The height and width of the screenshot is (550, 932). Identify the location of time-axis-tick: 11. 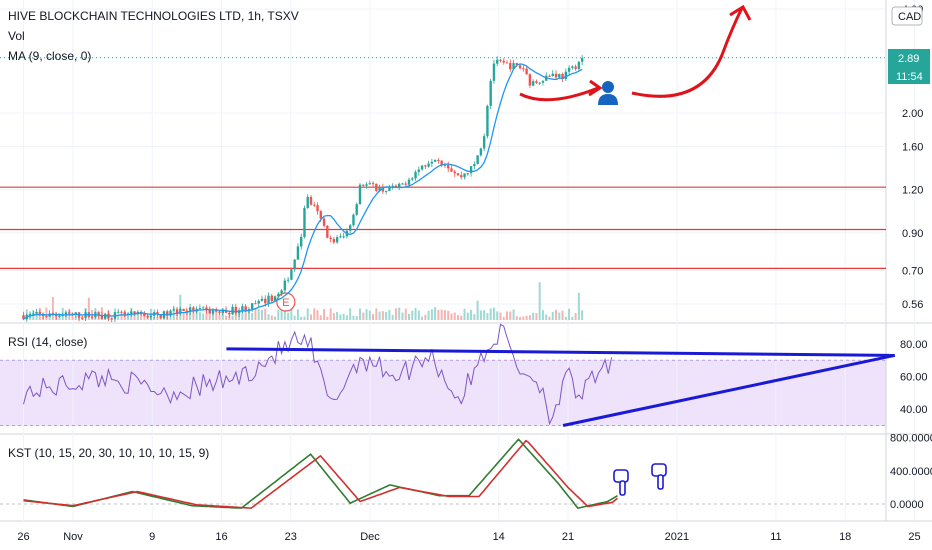
(775, 537).